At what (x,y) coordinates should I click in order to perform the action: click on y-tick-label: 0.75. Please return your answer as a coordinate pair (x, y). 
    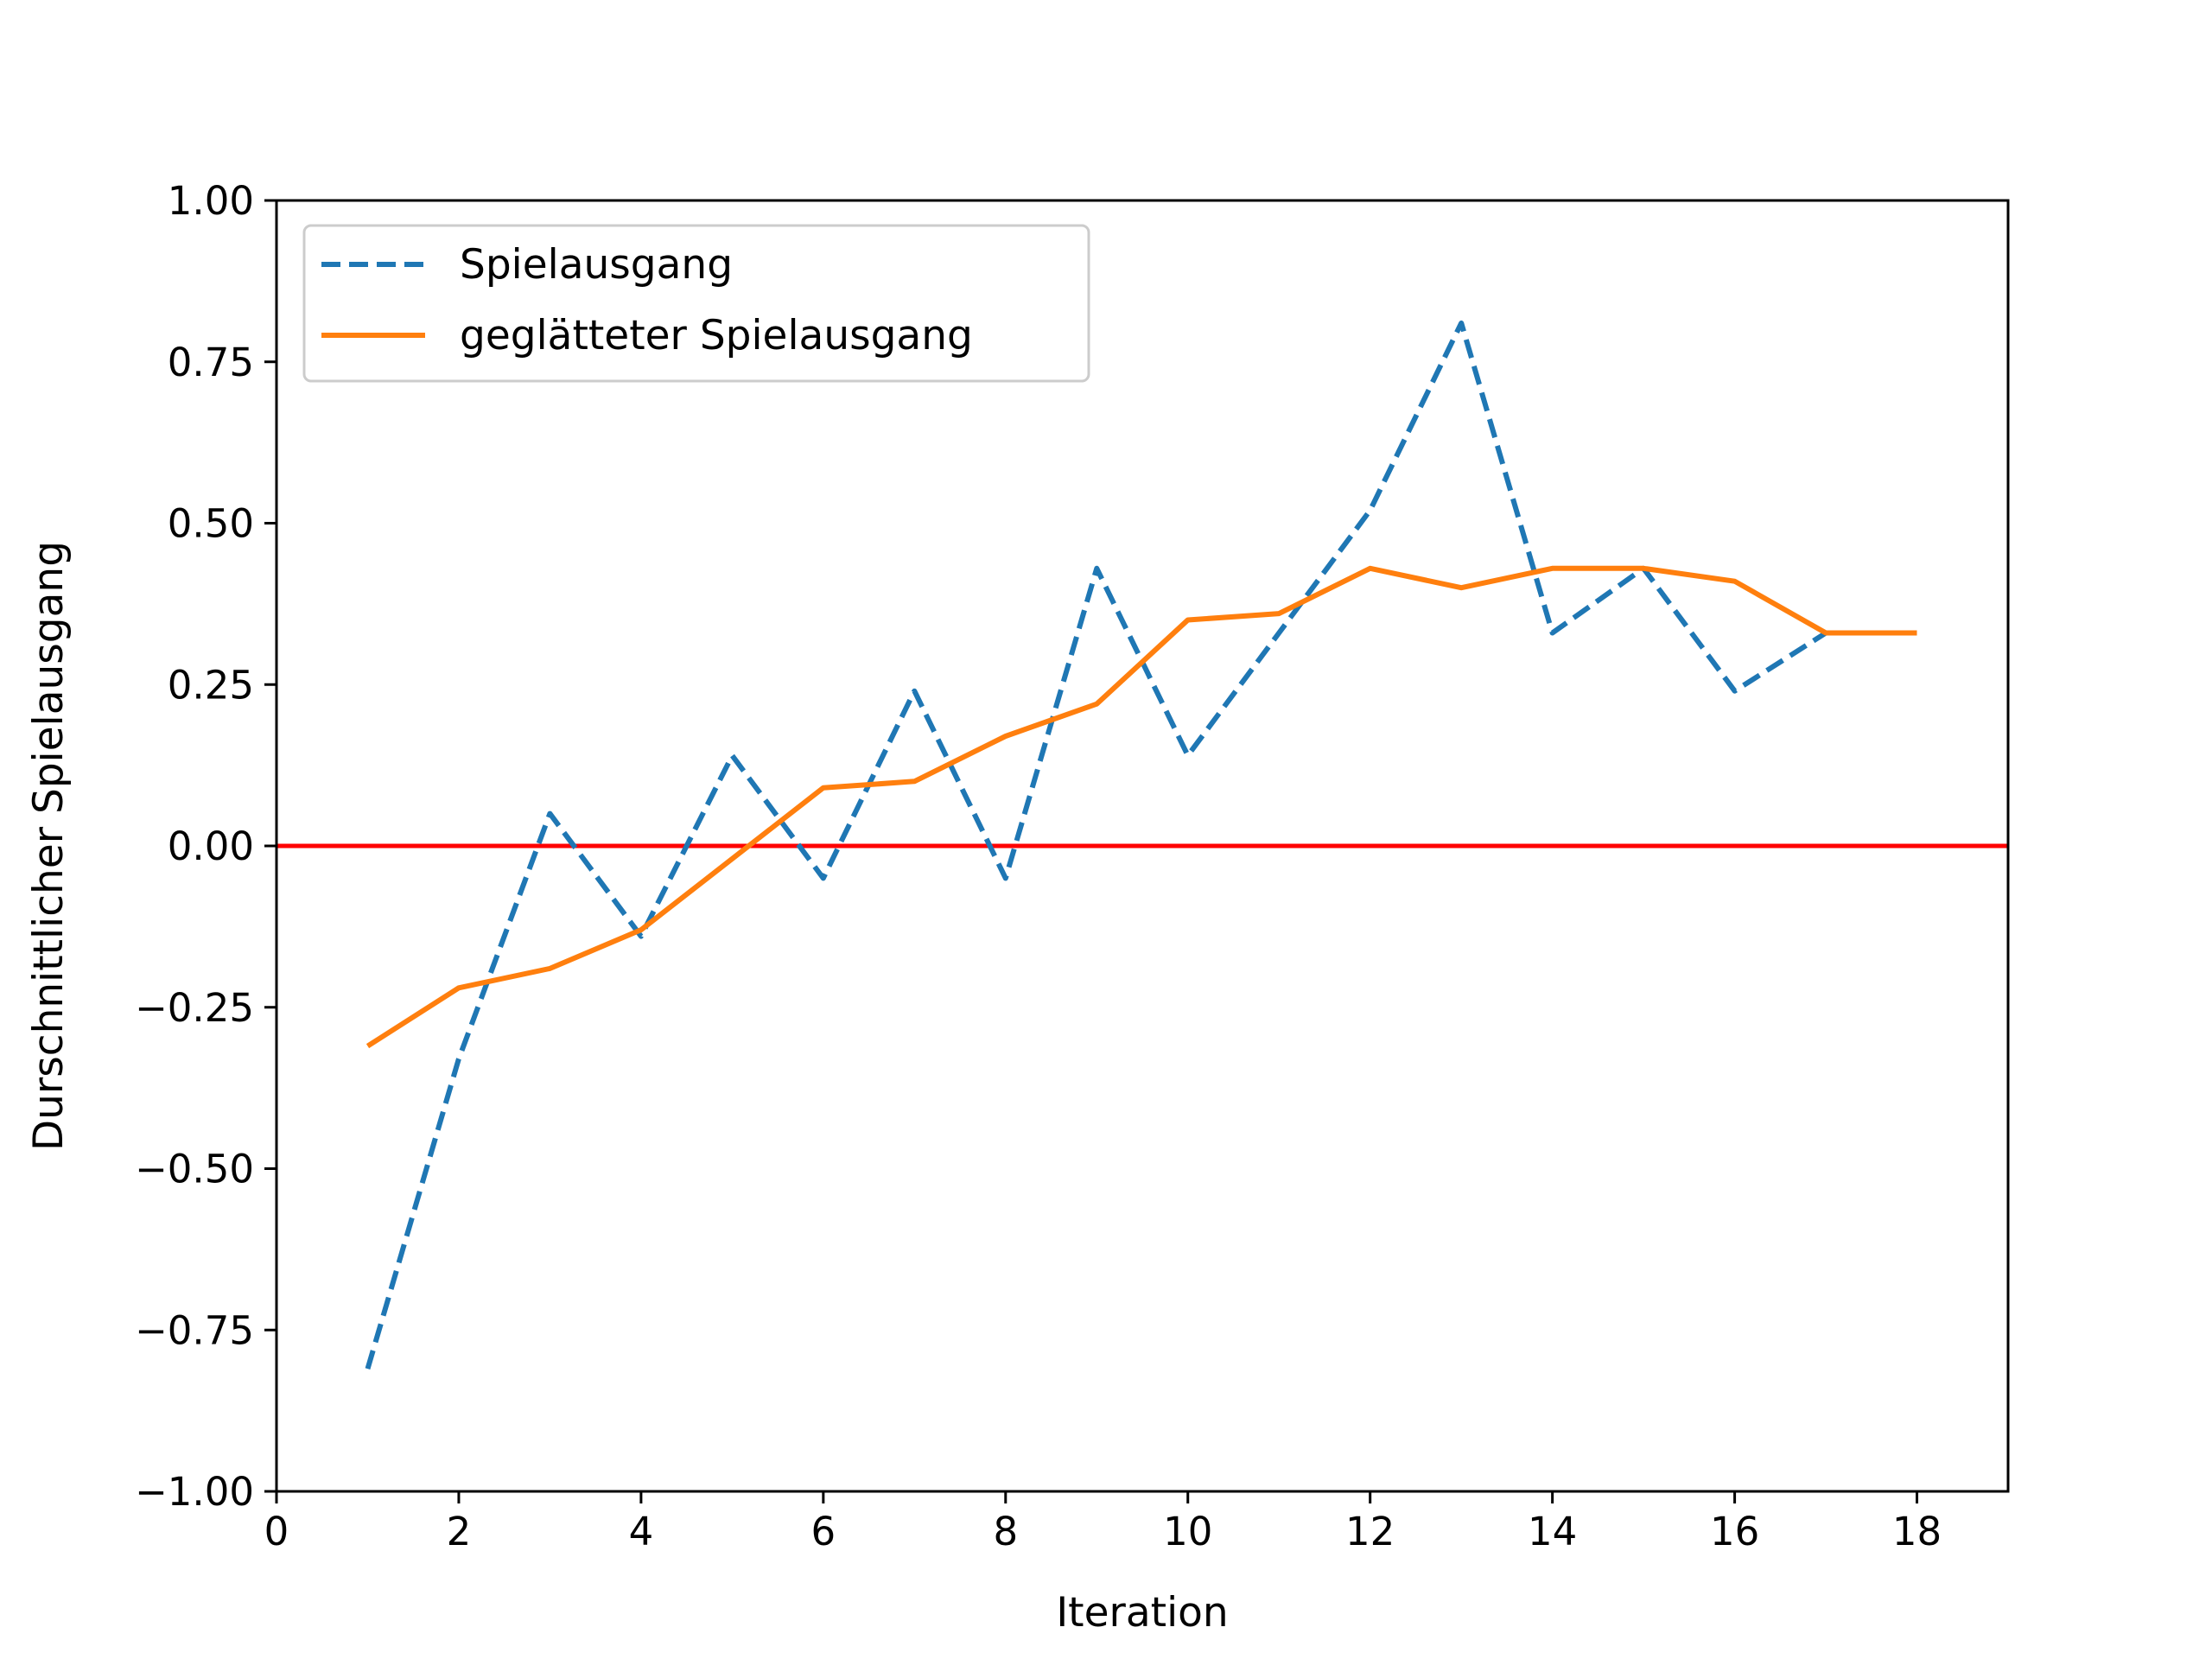
    Looking at the image, I should click on (211, 362).